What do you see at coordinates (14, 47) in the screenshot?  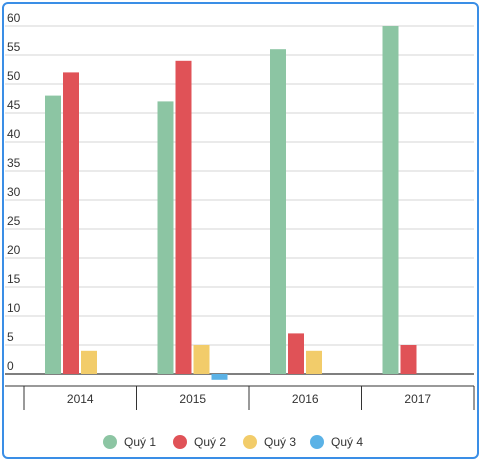 I see `y-tick-label: 55` at bounding box center [14, 47].